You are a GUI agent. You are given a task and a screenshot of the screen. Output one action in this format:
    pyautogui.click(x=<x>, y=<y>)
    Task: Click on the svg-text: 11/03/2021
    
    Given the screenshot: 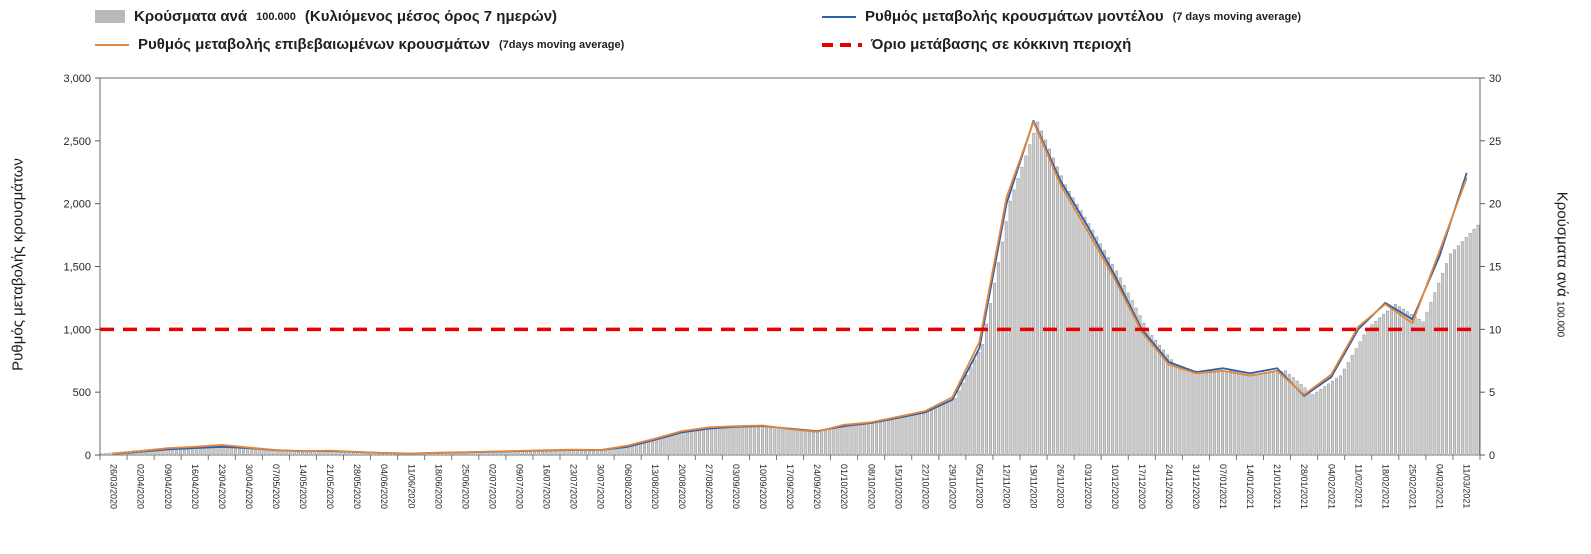 What is the action you would take?
    pyautogui.click(x=1467, y=486)
    